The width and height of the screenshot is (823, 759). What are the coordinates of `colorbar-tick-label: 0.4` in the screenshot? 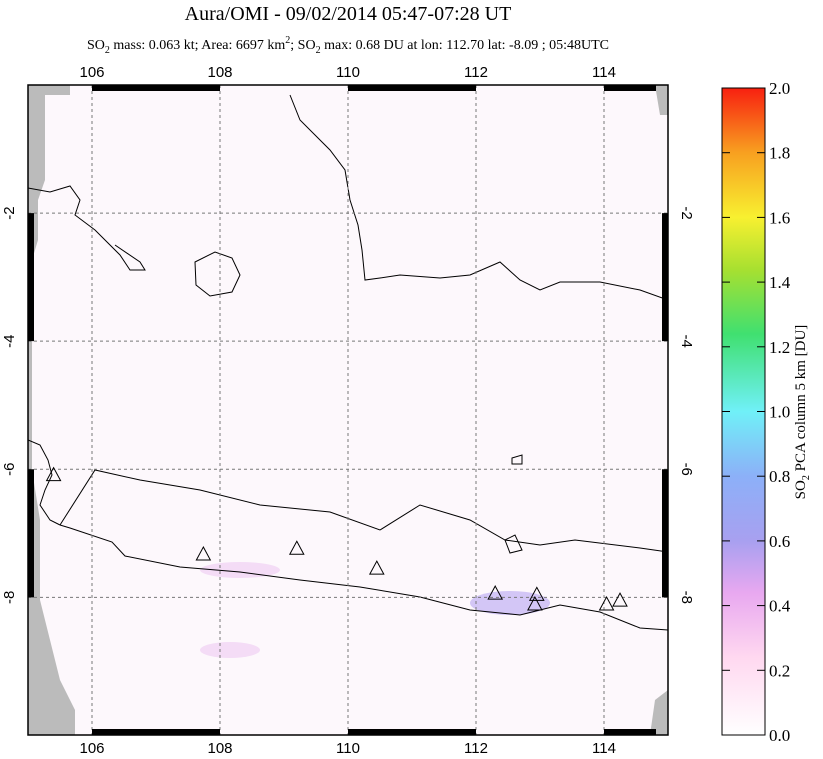 It's located at (780, 606).